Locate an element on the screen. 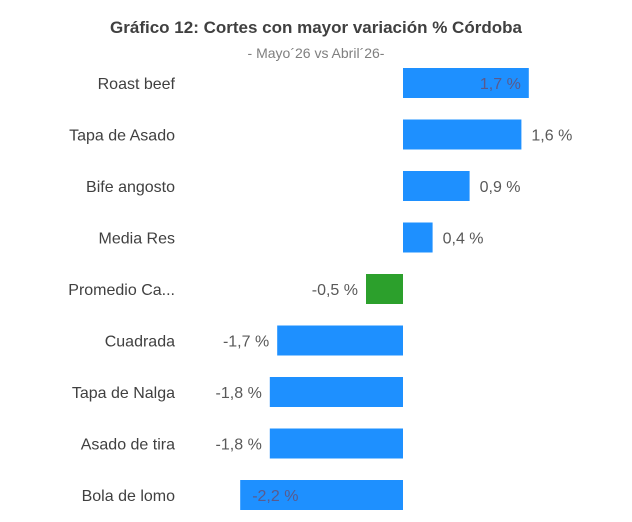 The width and height of the screenshot is (632, 522). category-label: Asado de tira is located at coordinates (128, 445).